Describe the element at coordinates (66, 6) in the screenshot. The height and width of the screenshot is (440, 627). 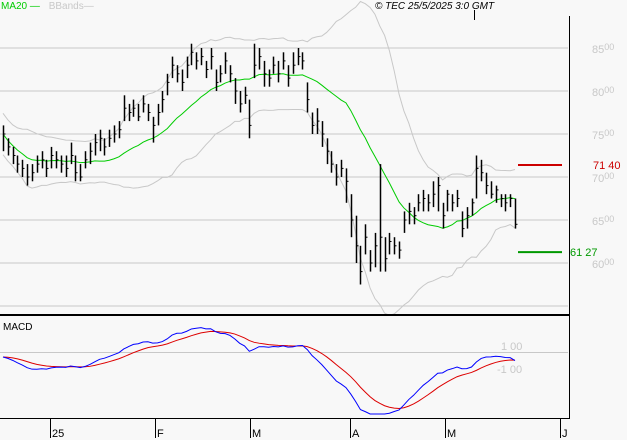
I see `legend-bbands: BBands` at that location.